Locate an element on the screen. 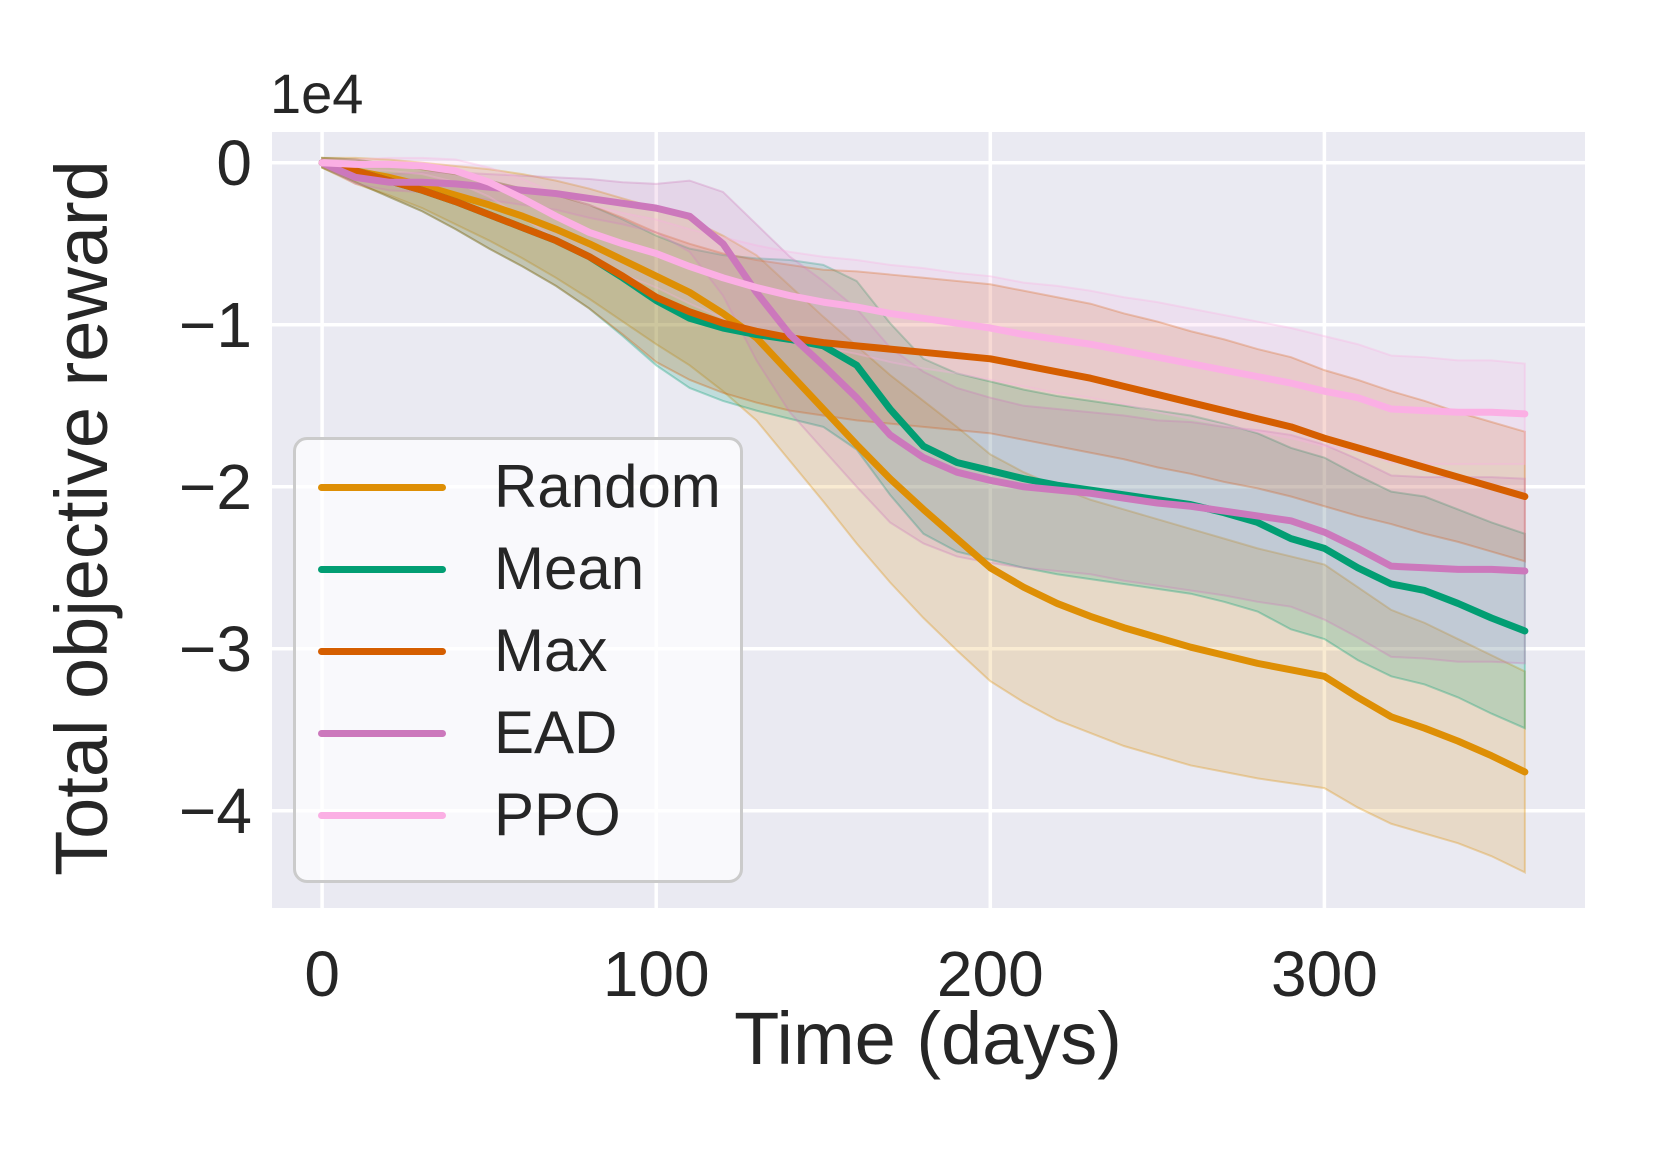 The width and height of the screenshot is (1661, 1163). legend-label-ppo: PPO is located at coordinates (557, 814).